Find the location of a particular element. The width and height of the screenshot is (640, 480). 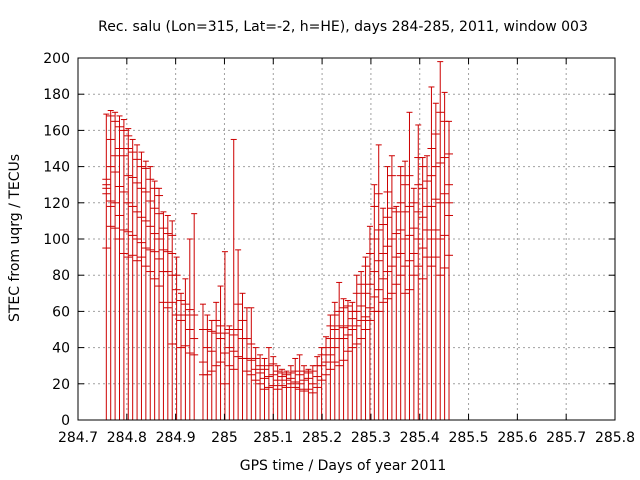

y-tick-label: 100 is located at coordinates (56, 240).